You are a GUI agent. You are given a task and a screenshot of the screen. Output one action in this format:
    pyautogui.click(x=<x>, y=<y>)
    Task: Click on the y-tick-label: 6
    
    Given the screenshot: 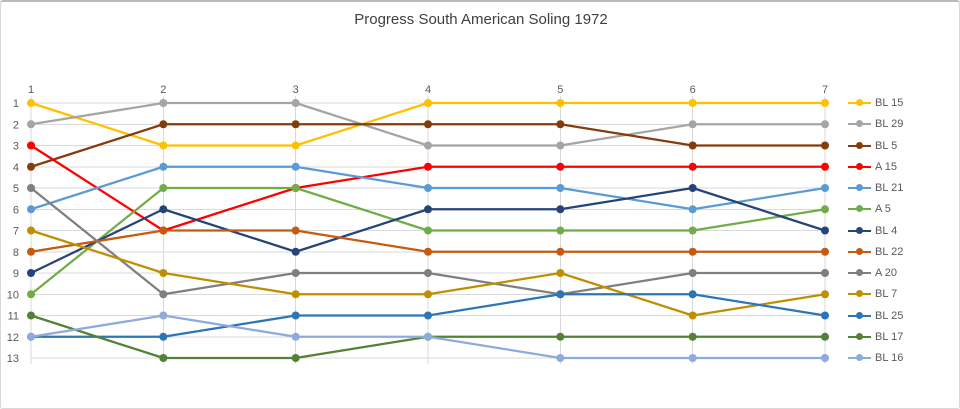 What is the action you would take?
    pyautogui.click(x=16, y=210)
    